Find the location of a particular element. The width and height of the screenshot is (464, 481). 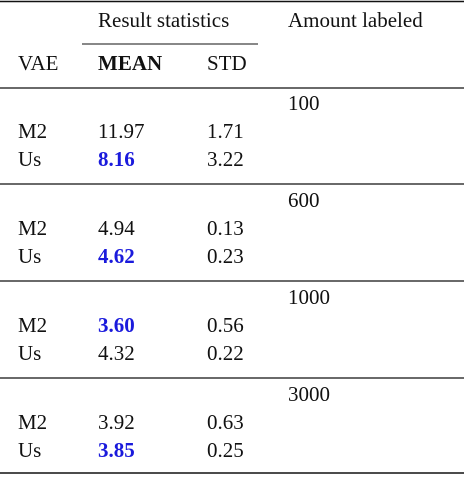

mean: 3.92 is located at coordinates (116, 422).